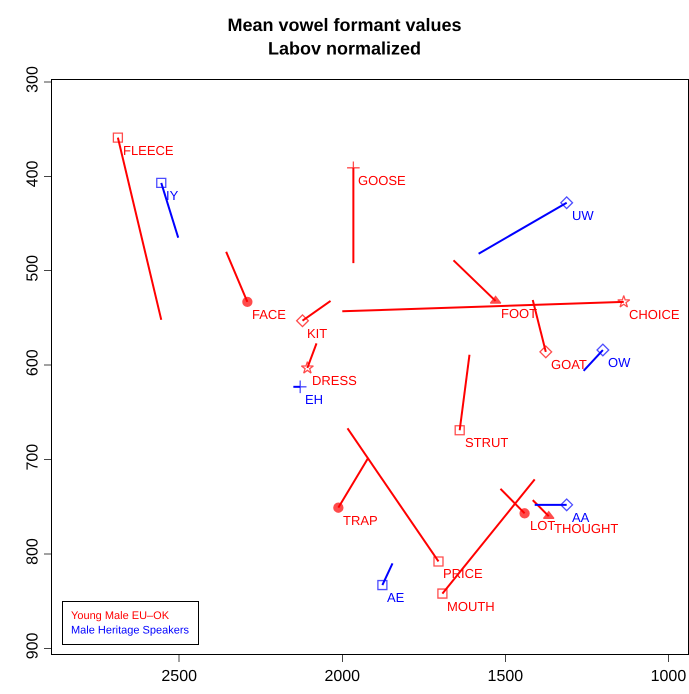  I want to click on annotation: Male Heritage Speakers, so click(130, 630).